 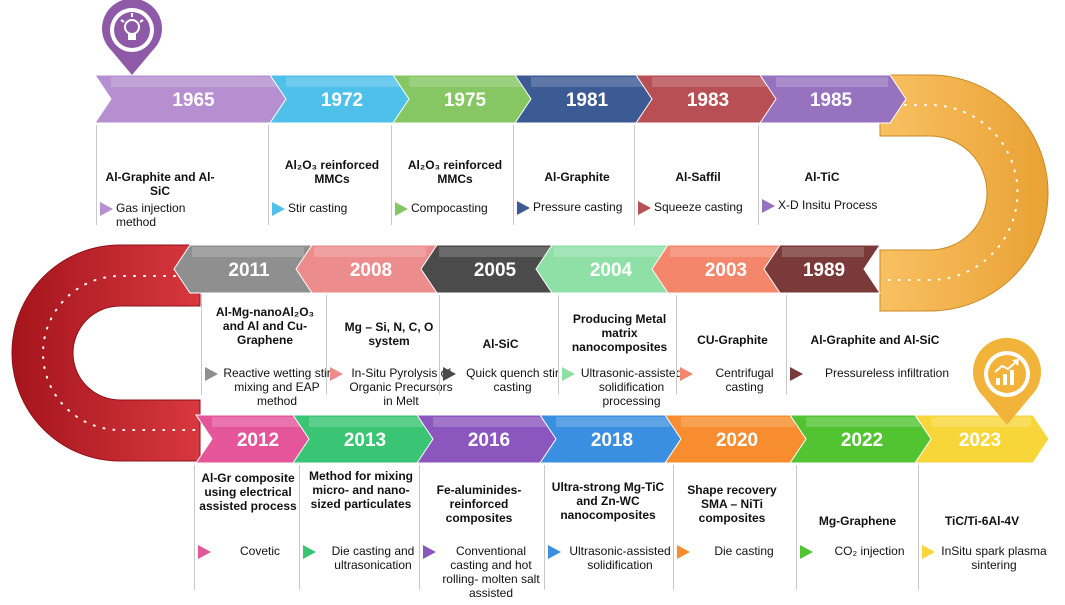 I want to click on year-label: 1985, so click(x=831, y=100).